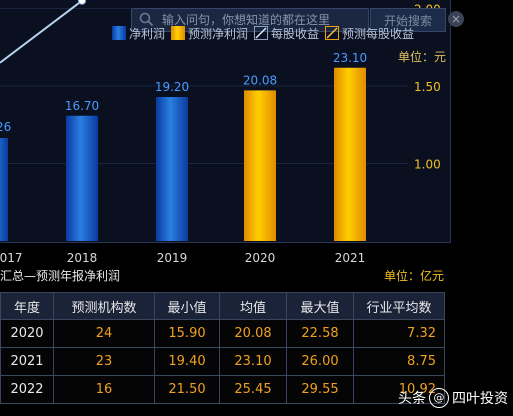  What do you see at coordinates (27, 389) in the screenshot?
I see `table-cell: 2022` at bounding box center [27, 389].